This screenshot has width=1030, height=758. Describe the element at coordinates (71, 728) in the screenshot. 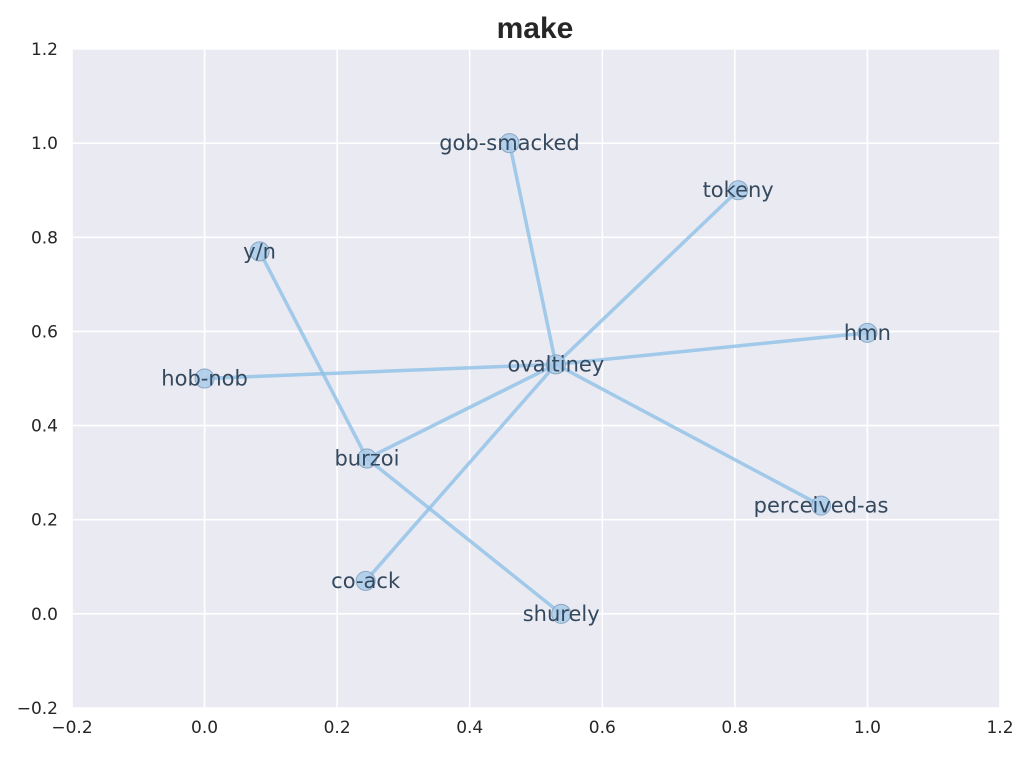

I see `x-tick-label: −0.2` at that location.